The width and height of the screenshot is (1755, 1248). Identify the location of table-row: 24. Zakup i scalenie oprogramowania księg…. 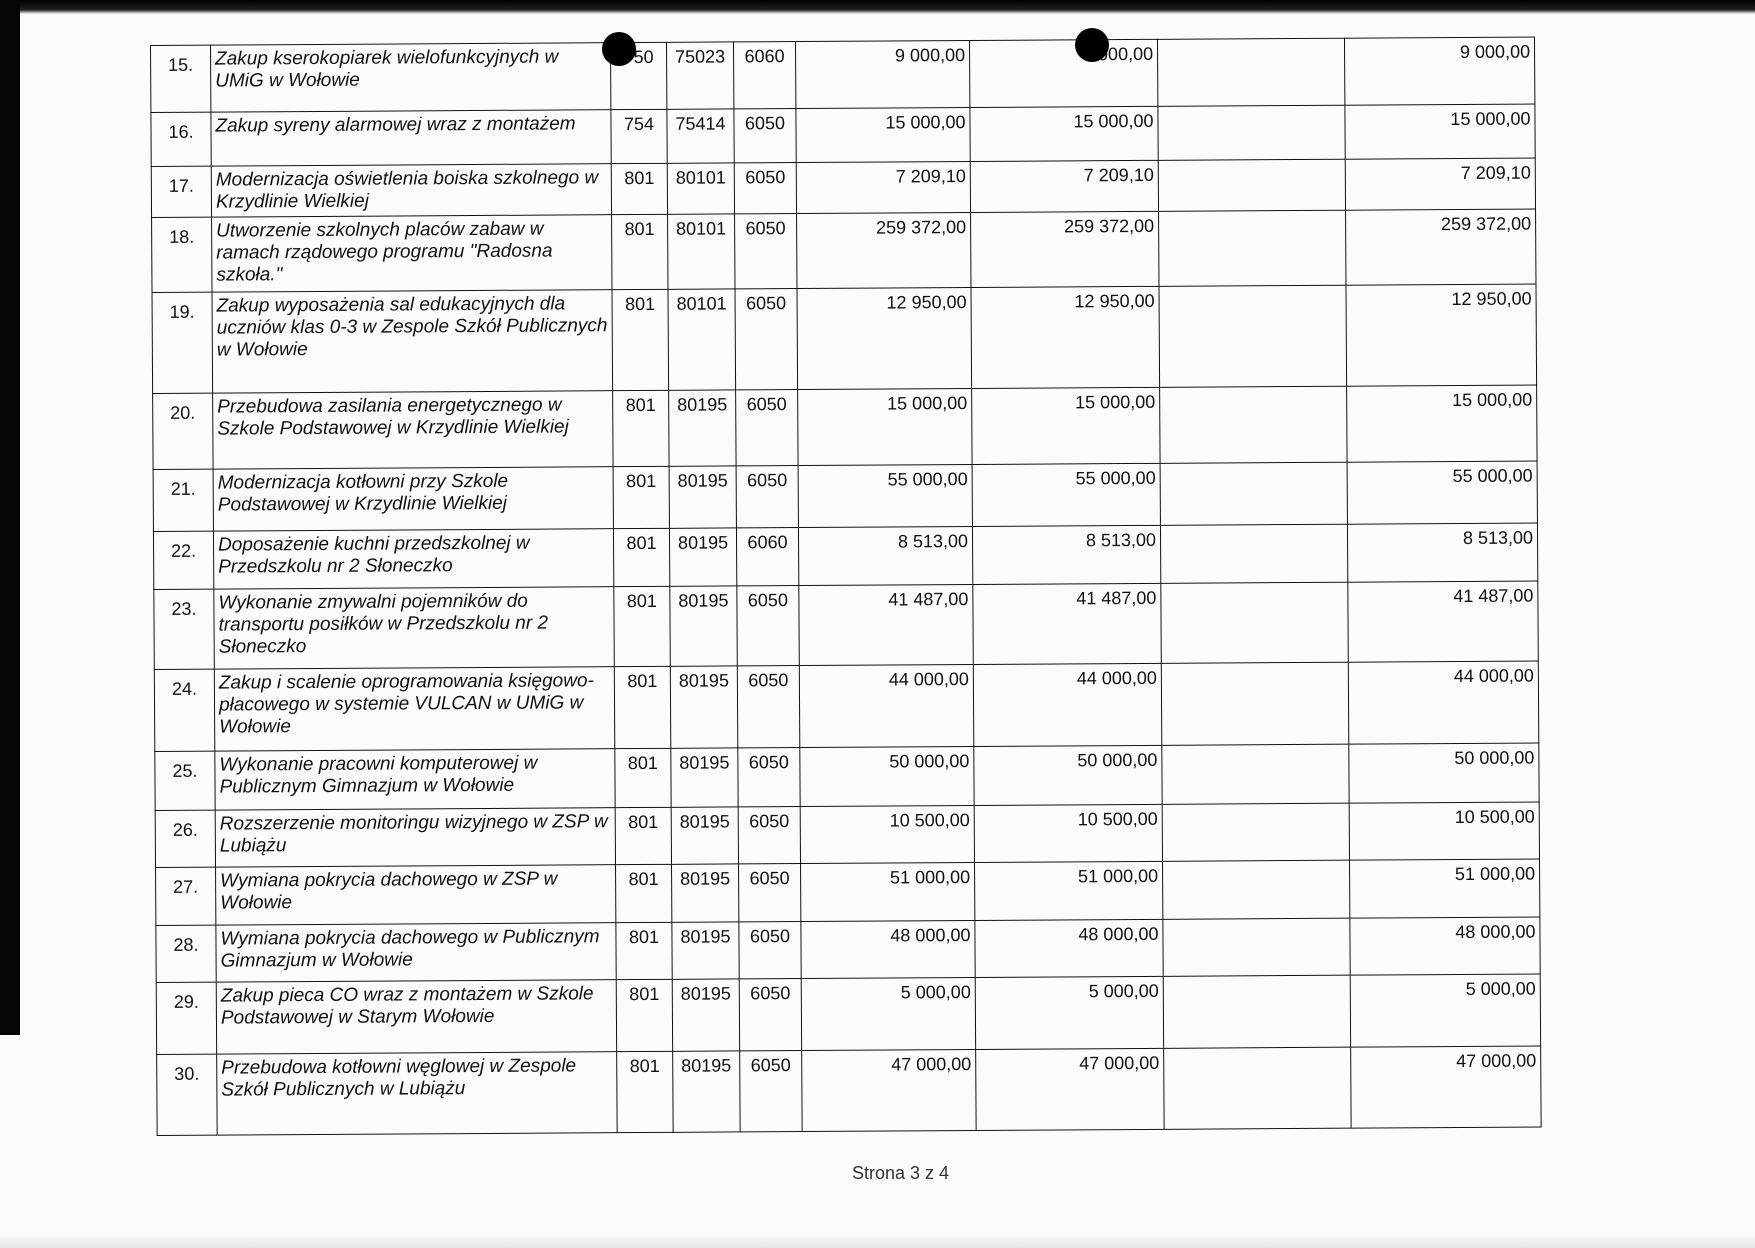
(846, 706).